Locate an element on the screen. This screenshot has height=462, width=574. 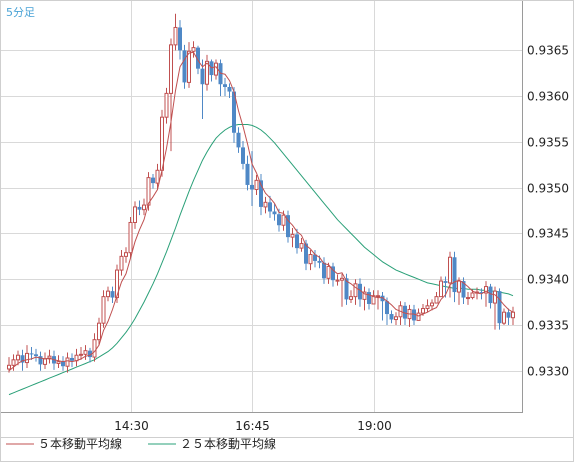
x-tick-label: 19:00 is located at coordinates (374, 426).